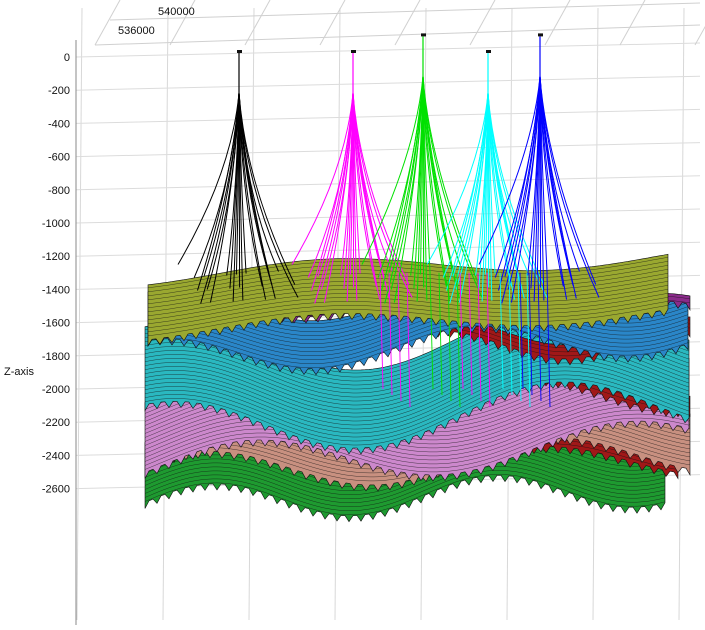 This screenshot has width=705, height=630. I want to click on z-tick-label: -800, so click(59, 191).